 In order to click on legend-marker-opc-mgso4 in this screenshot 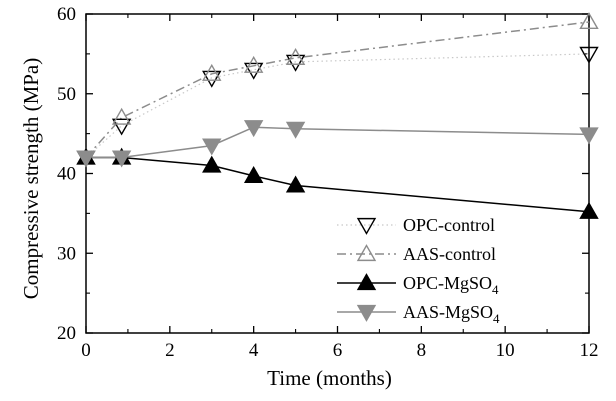, I will do `click(366, 282)`.